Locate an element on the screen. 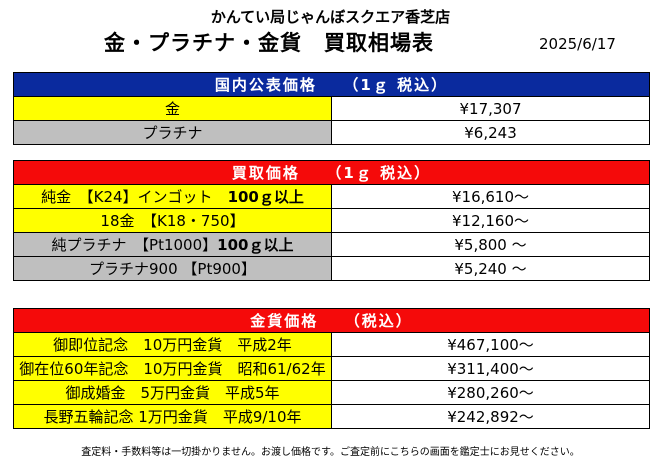 The image size is (661, 464). row-value: ¥12,160～ is located at coordinates (490, 220).